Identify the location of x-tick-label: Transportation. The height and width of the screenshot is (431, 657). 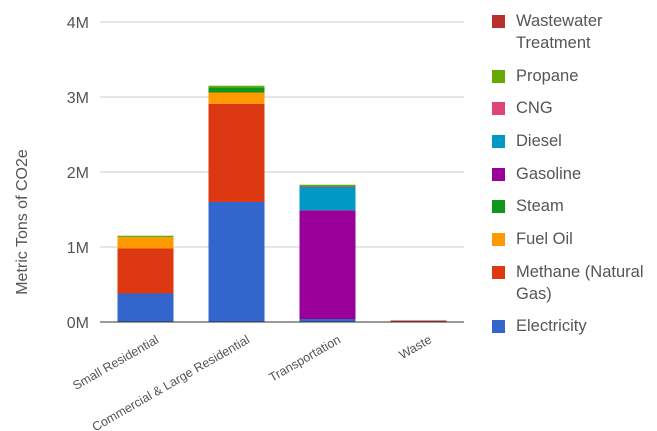
(305, 358).